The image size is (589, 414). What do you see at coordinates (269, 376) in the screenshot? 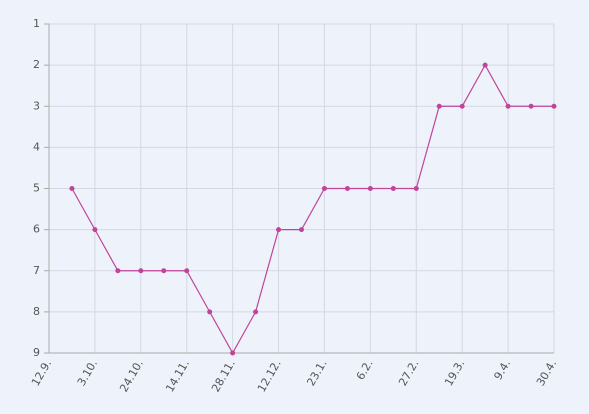
I see `x-tick-label: 12.12.` at bounding box center [269, 376].